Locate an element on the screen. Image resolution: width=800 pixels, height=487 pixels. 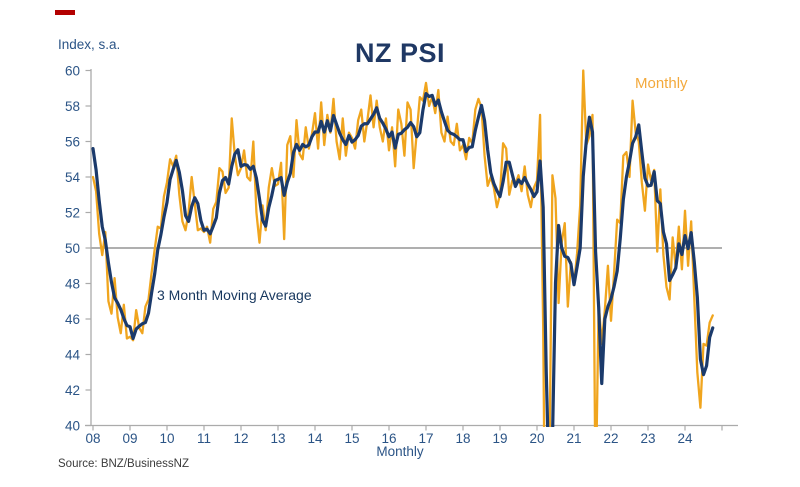
y-tick-label: 50 is located at coordinates (72, 248).